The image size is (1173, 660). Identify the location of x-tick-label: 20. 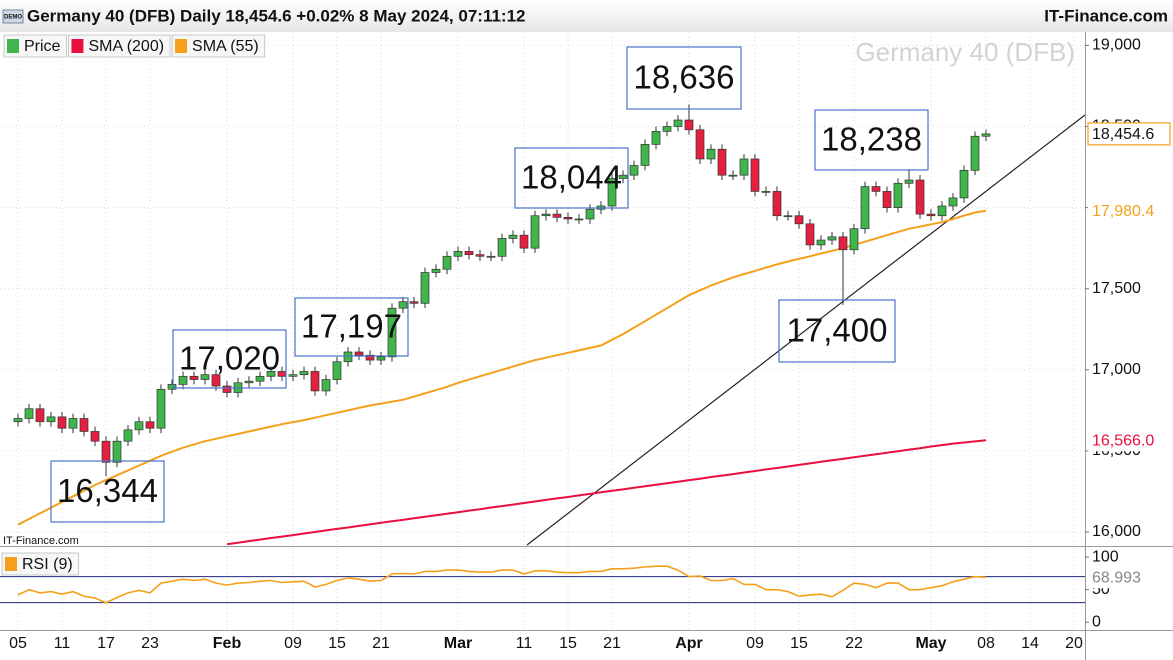
(1074, 643).